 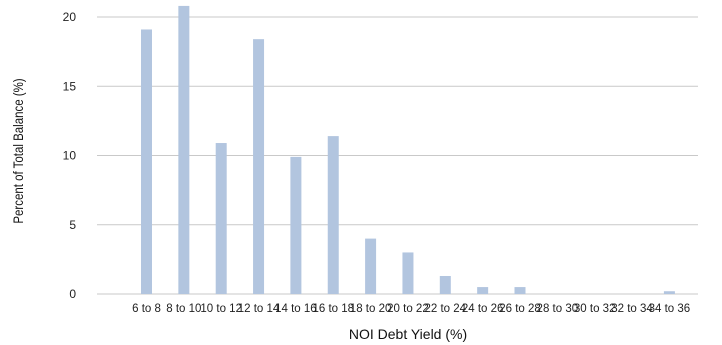 What do you see at coordinates (670, 309) in the screenshot?
I see `x-tick-label: 34 to 36` at bounding box center [670, 309].